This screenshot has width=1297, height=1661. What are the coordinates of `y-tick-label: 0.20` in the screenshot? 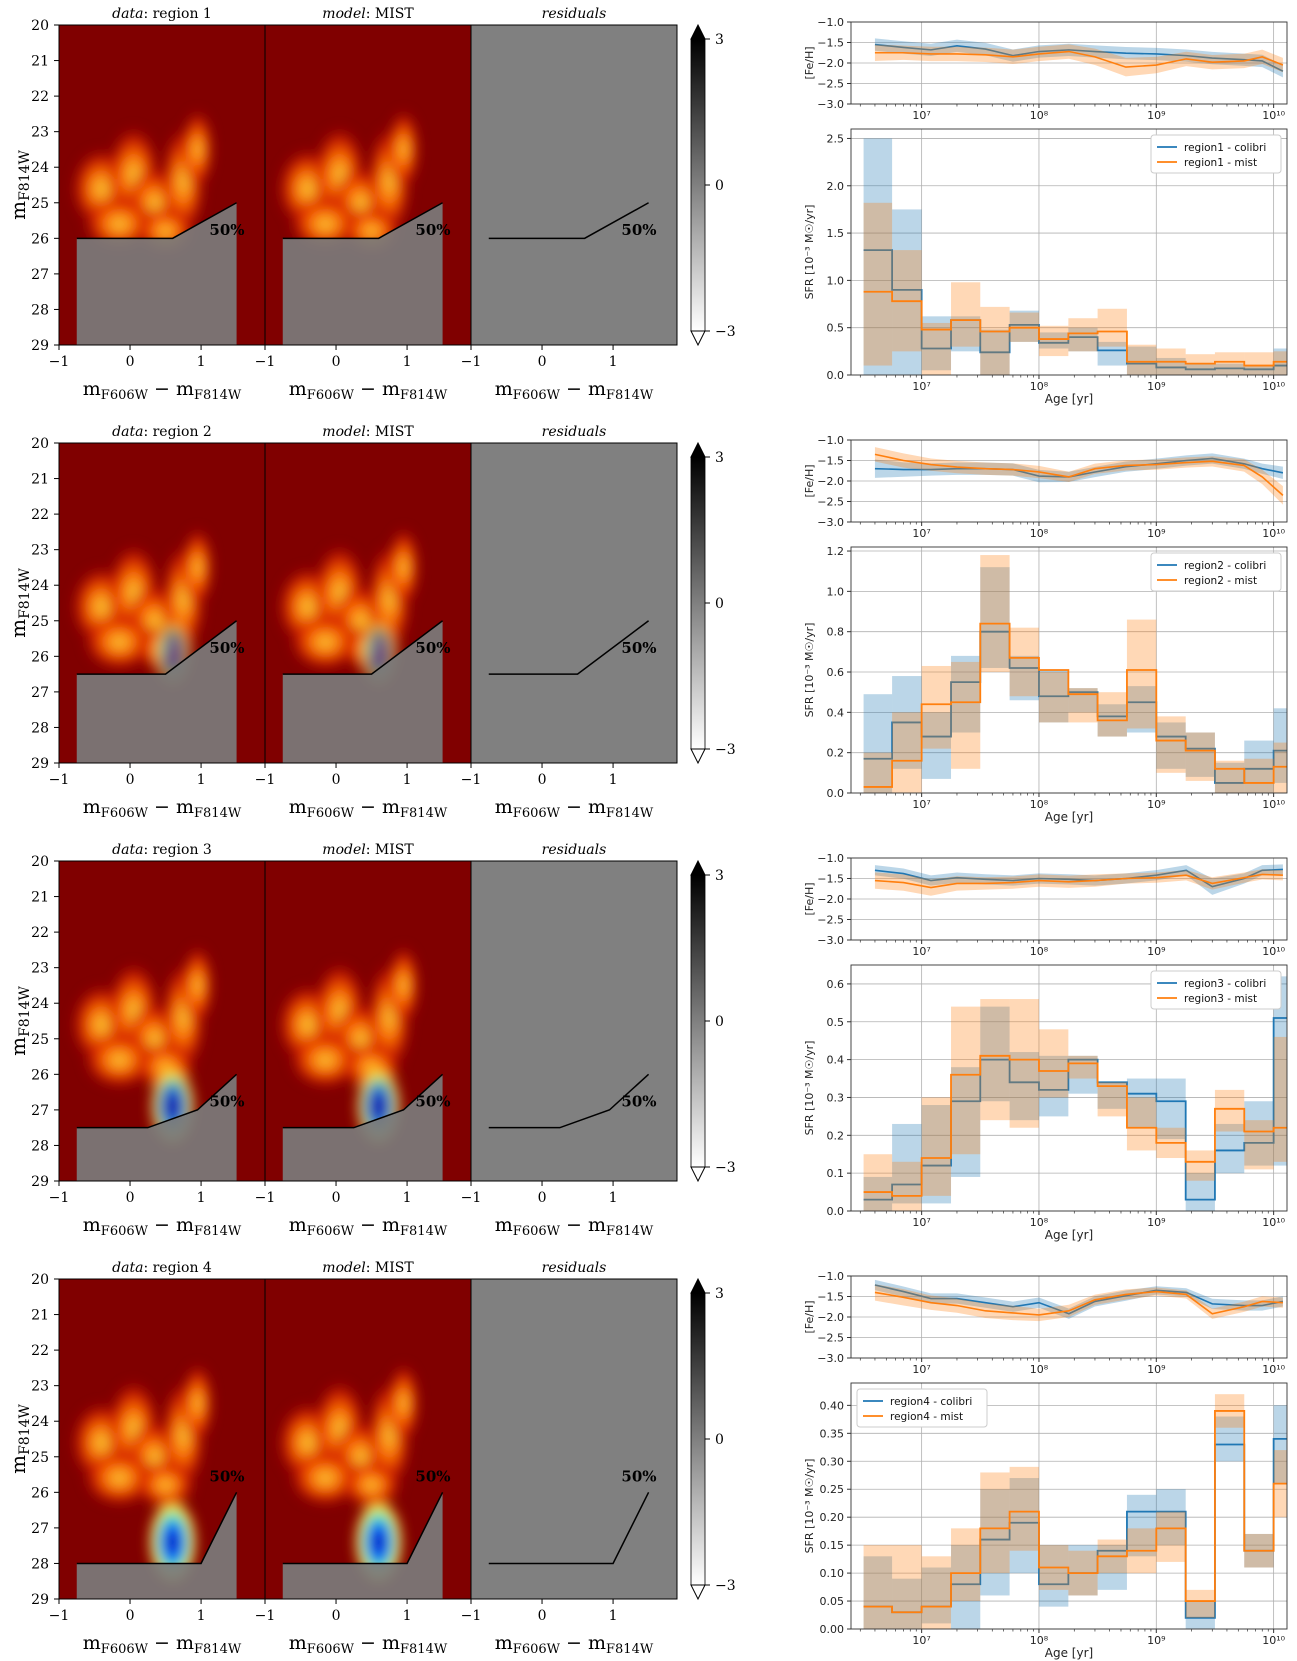 It's located at (832, 1517).